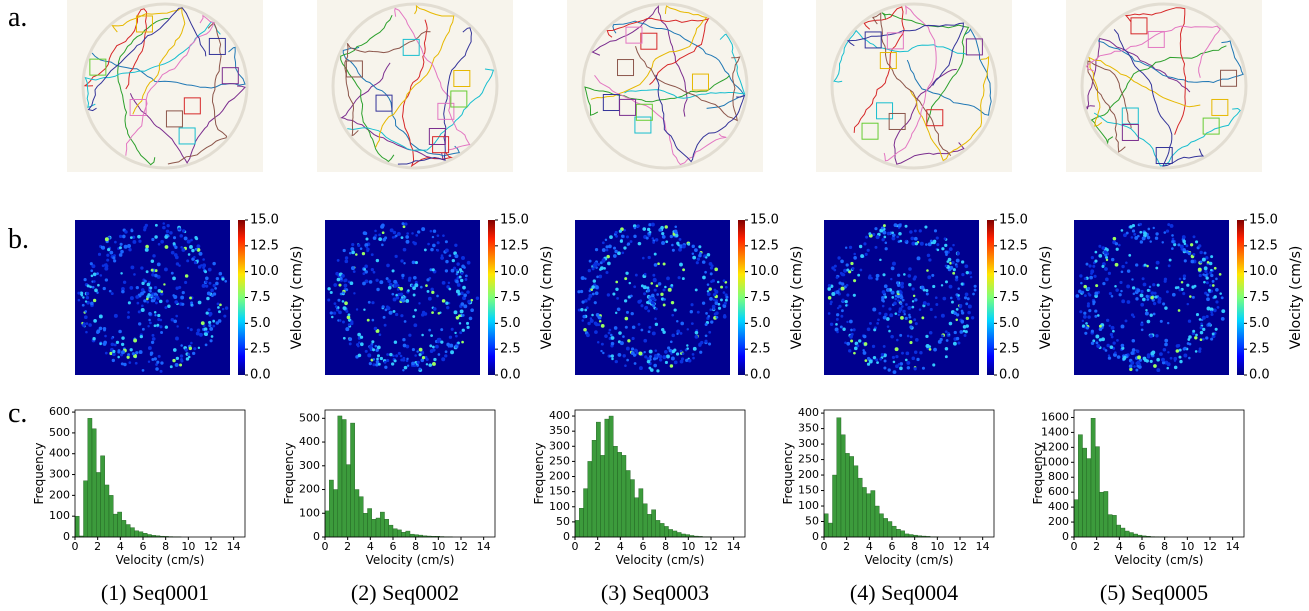 Image resolution: width=1309 pixels, height=611 pixels. I want to click on y-tick-label: 350, so click(559, 430).